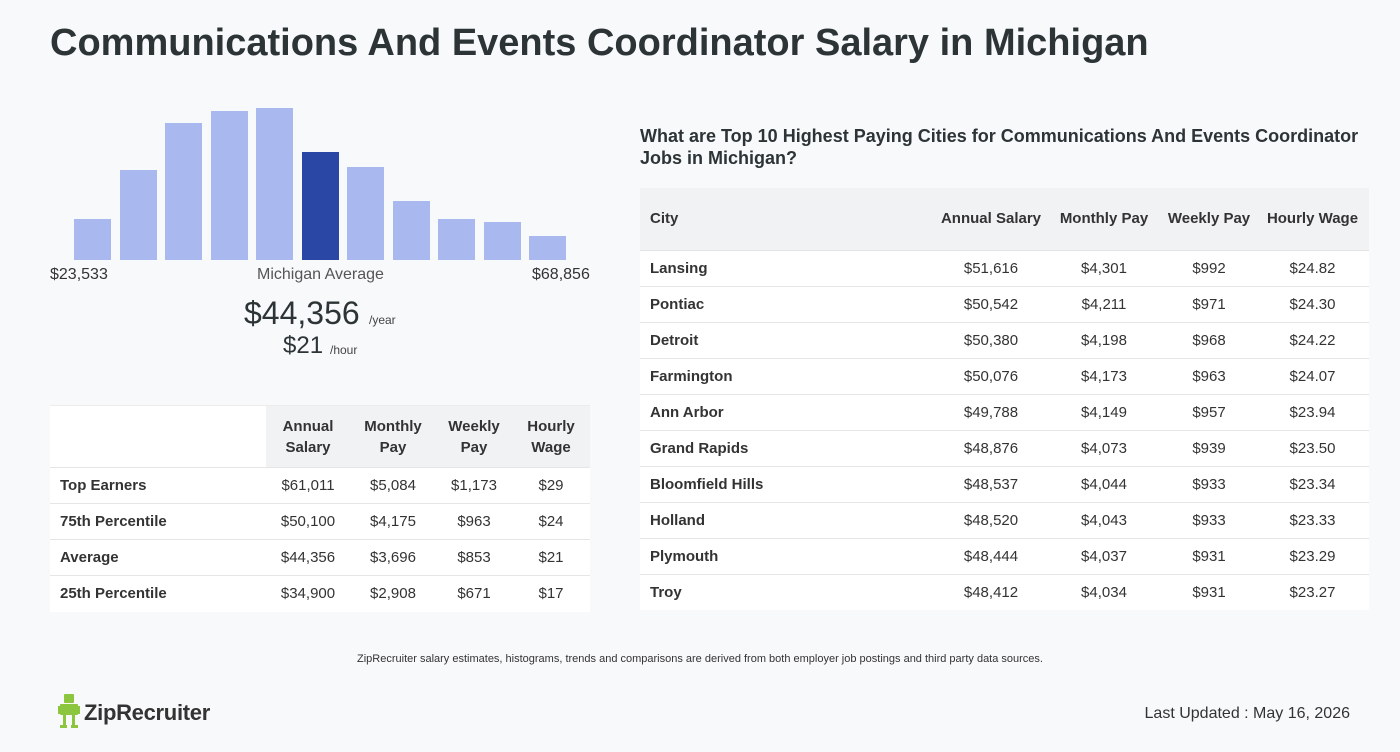 This screenshot has width=1400, height=752. Describe the element at coordinates (788, 555) in the screenshot. I see `city-name: Plymouth` at that location.